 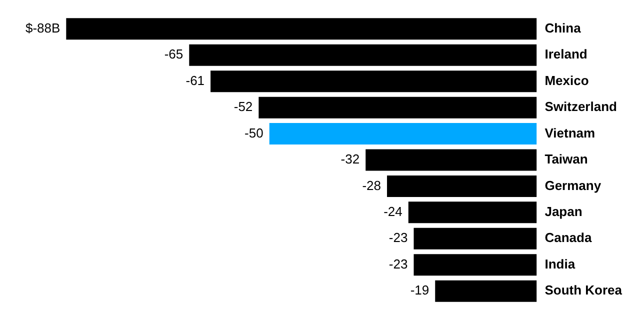 I want to click on data-label: -61, so click(x=195, y=80).